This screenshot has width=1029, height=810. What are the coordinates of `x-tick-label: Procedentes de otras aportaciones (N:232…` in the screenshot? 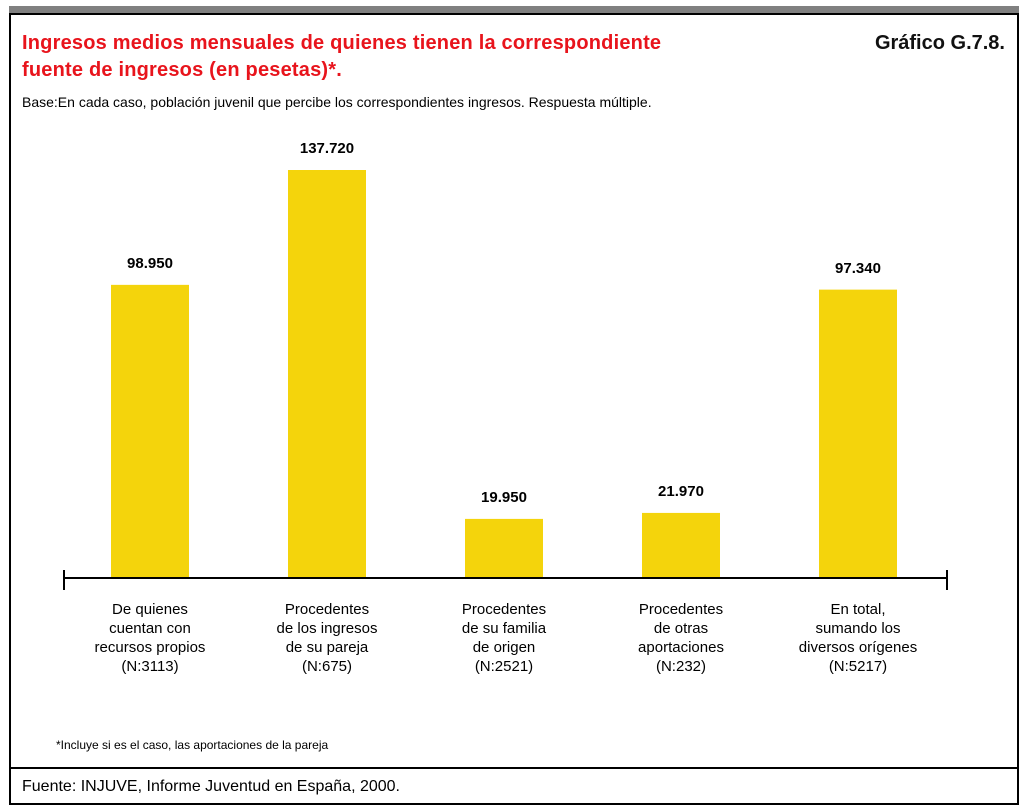 It's located at (681, 638).